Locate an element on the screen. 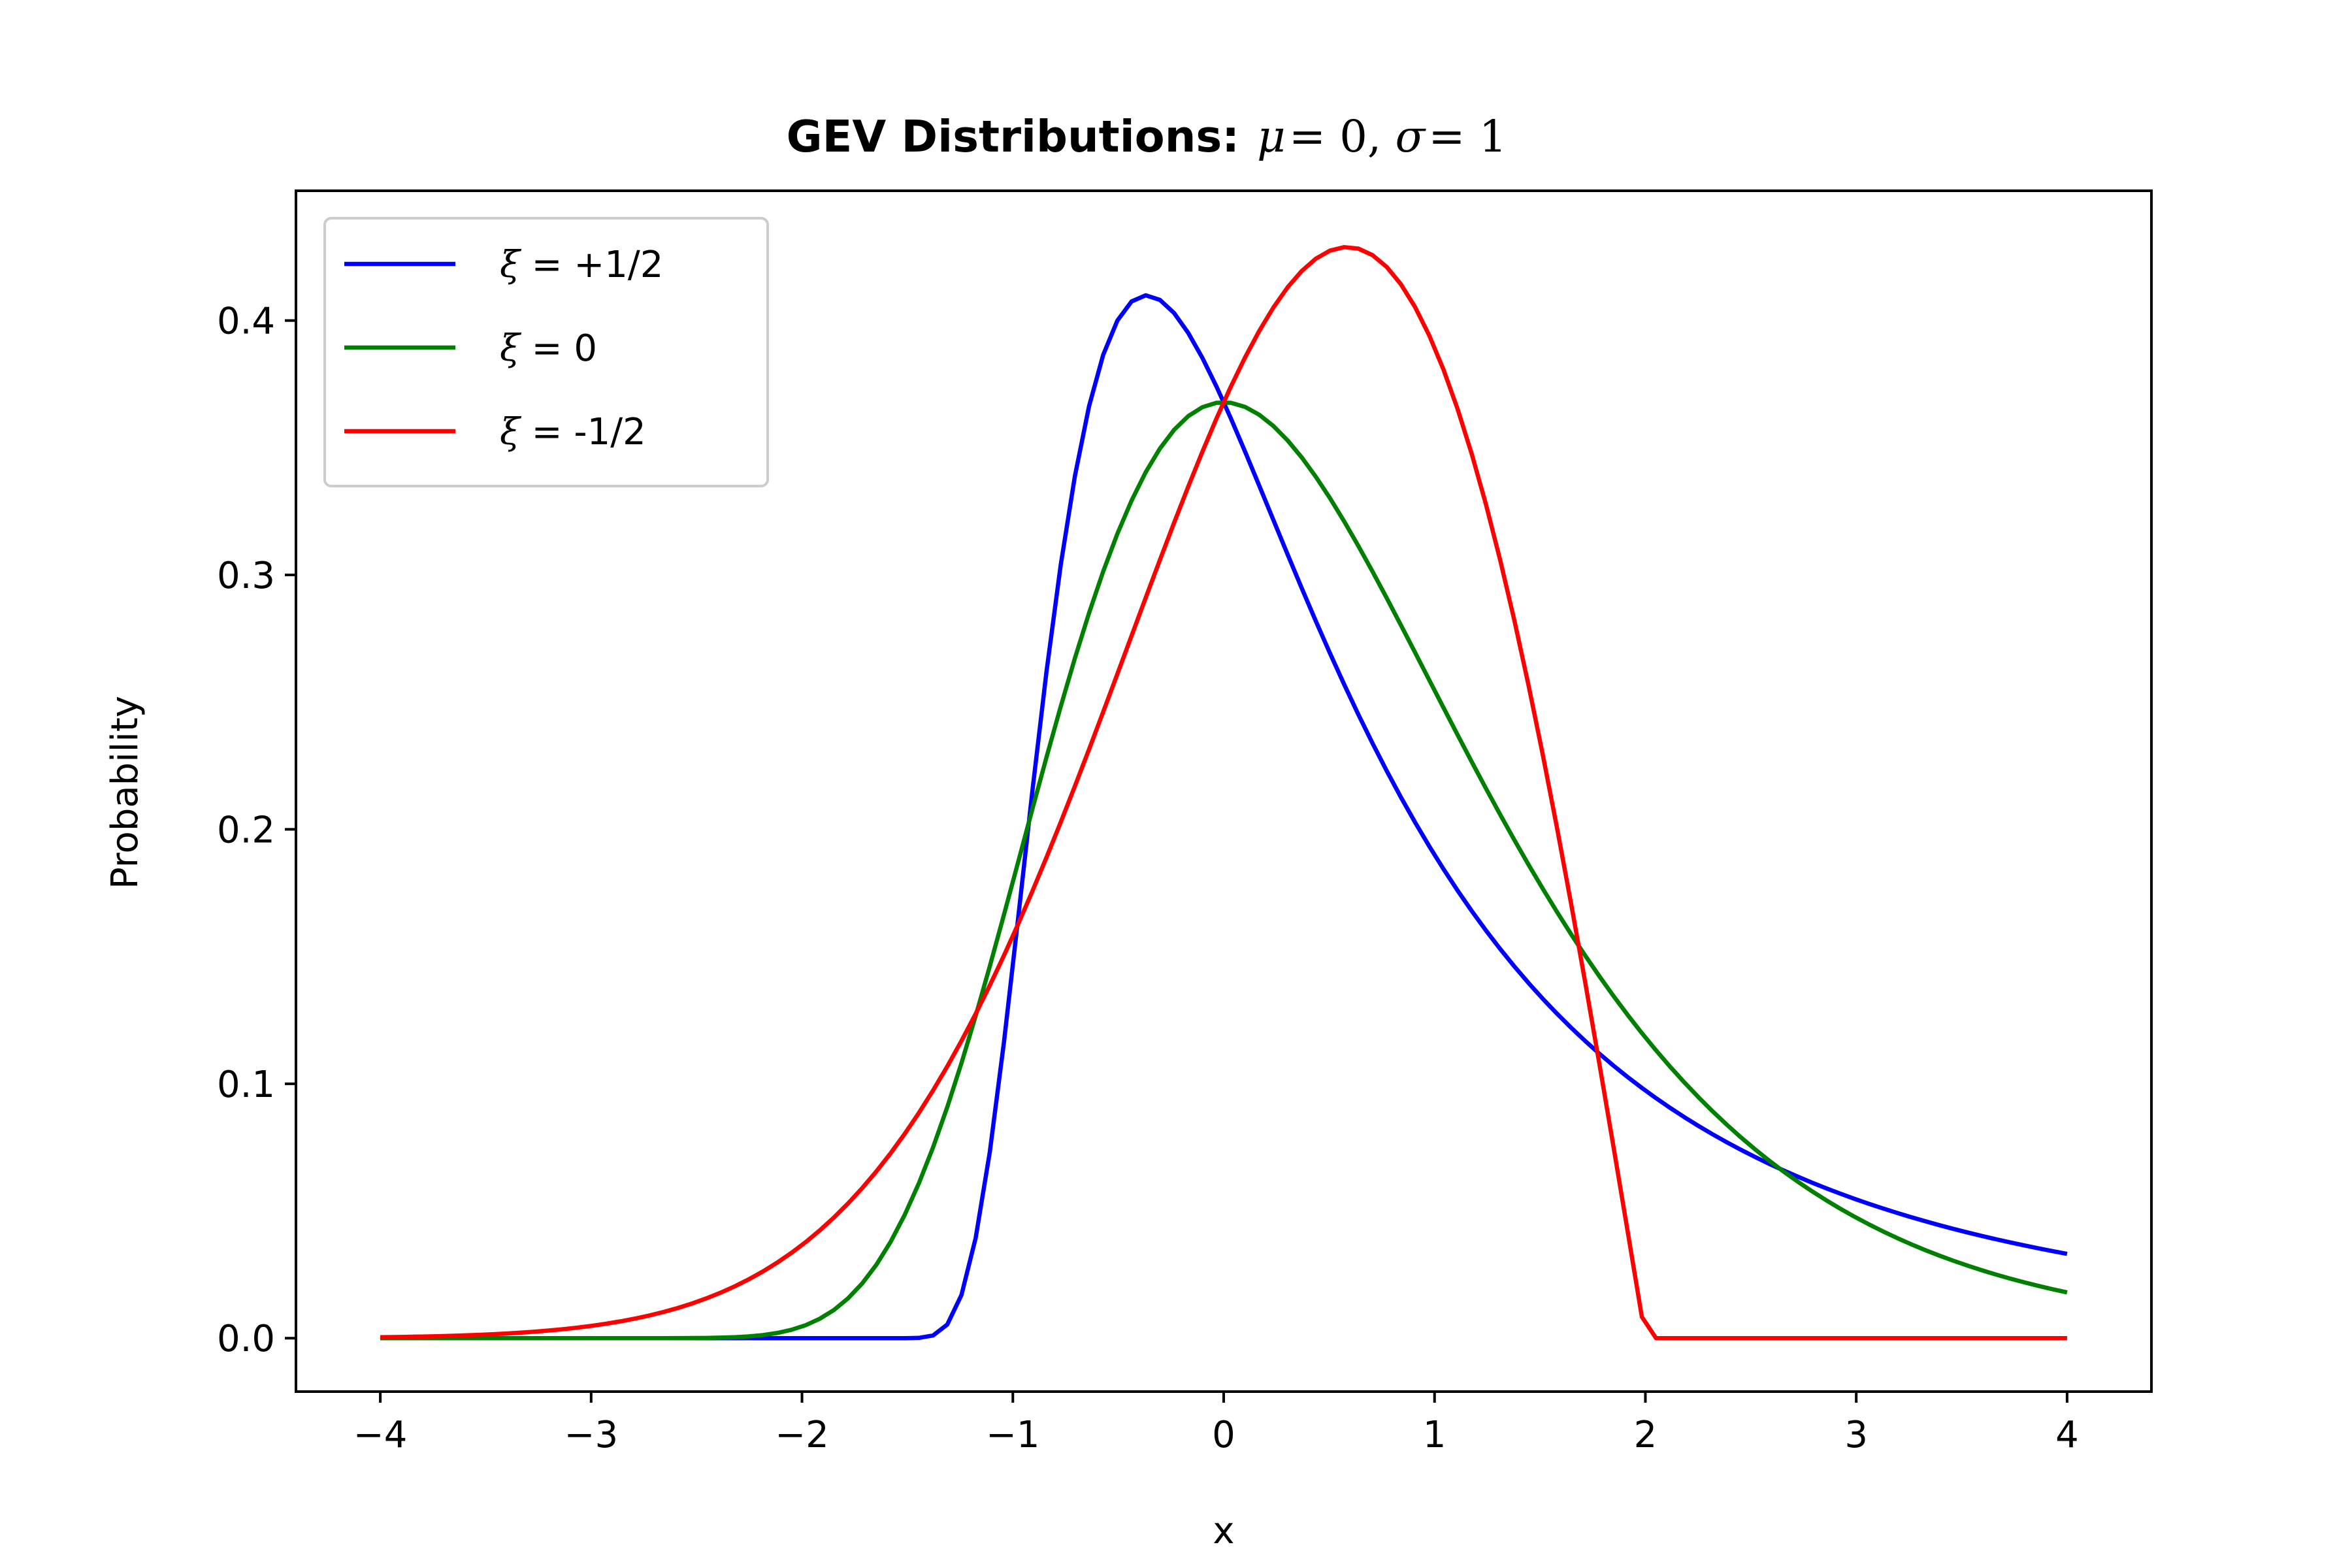  y-tick-label: 0.1 is located at coordinates (246, 1085).